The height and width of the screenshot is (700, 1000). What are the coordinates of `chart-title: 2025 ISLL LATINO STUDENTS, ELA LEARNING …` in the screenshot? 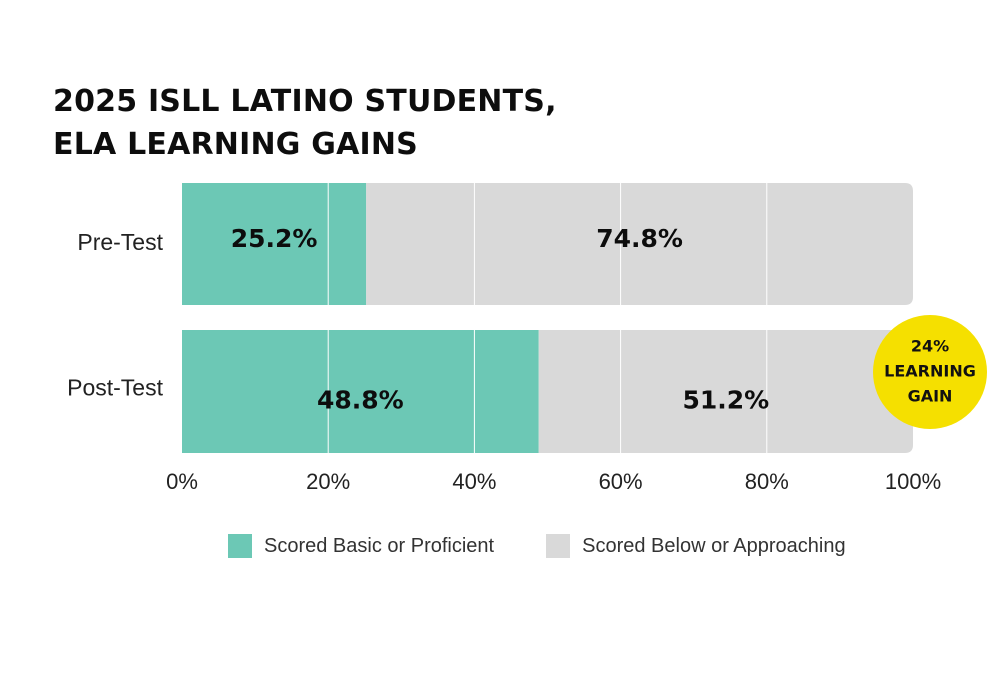 It's located at (403, 123).